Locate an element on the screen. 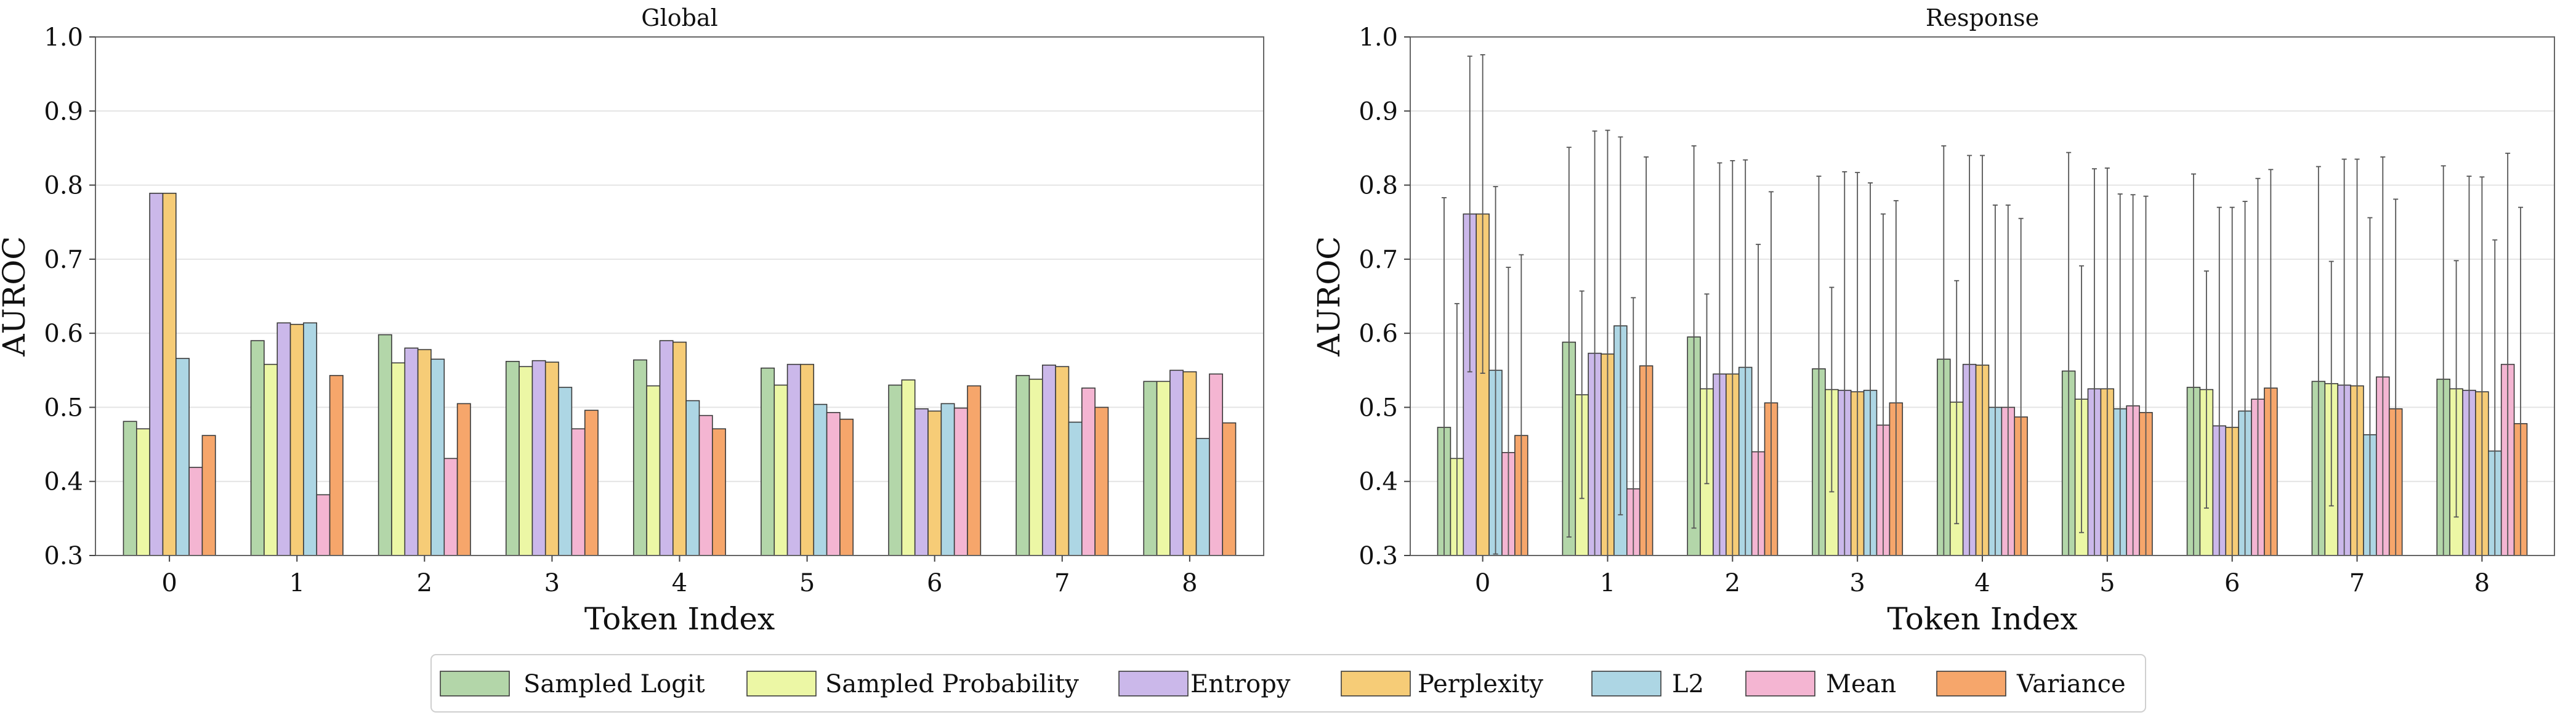 The width and height of the screenshot is (2576, 715). global-x-tick-label: 5 is located at coordinates (807, 583).